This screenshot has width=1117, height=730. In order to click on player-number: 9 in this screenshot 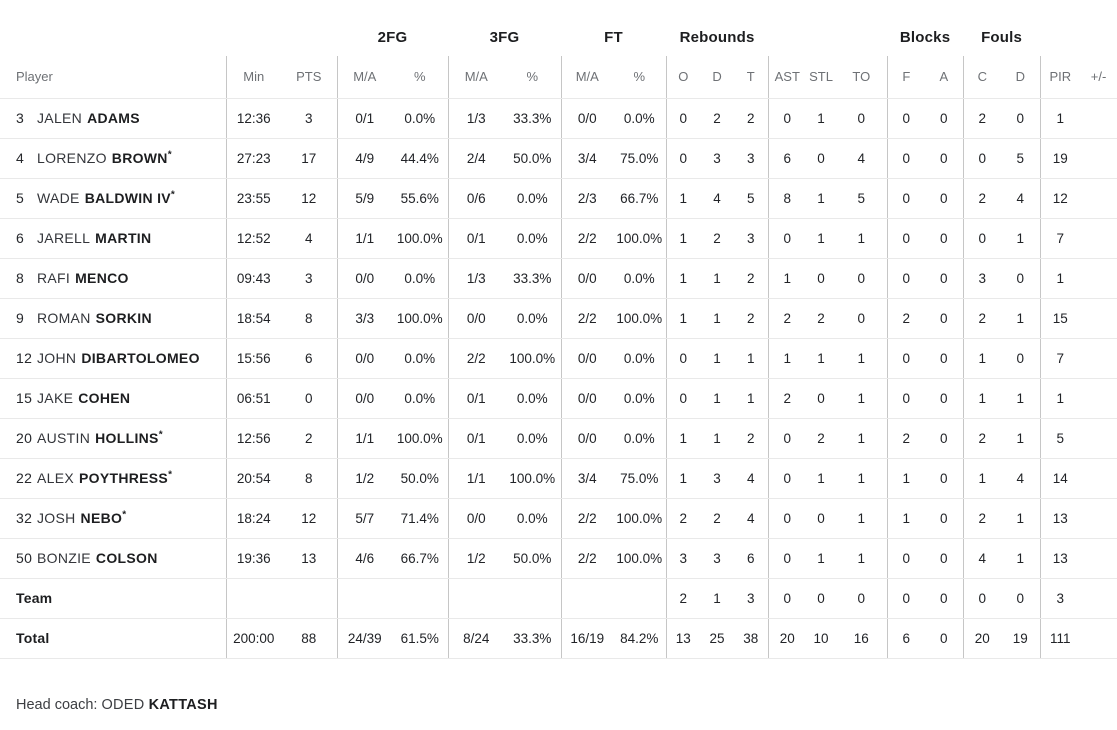, I will do `click(20, 318)`.